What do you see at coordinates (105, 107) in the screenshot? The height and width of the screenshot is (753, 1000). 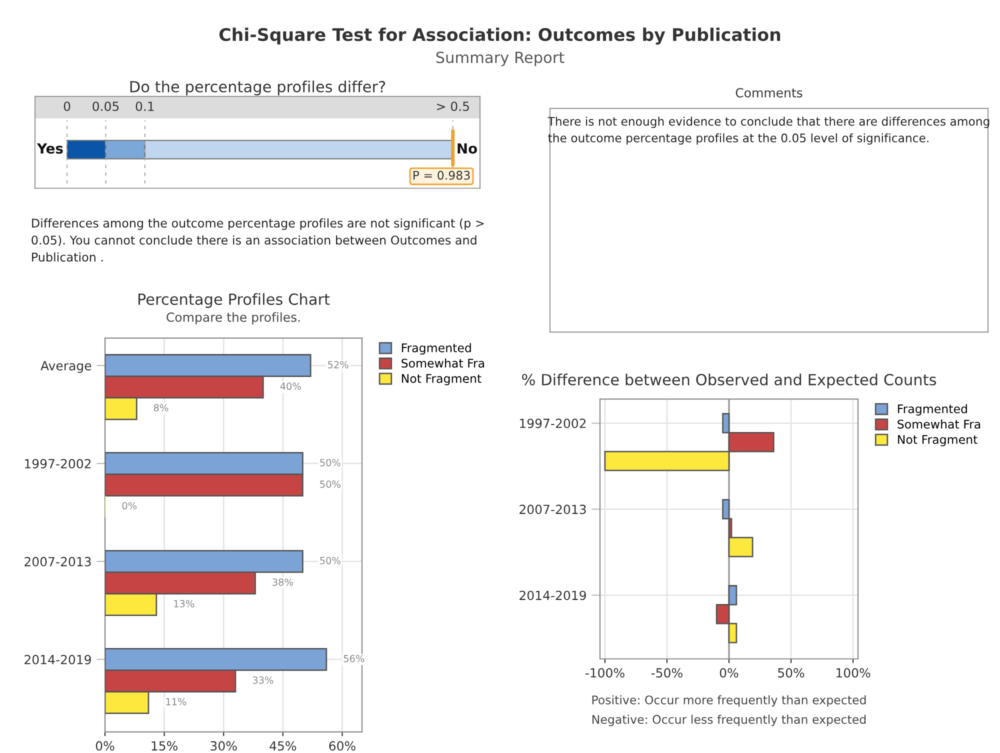 I see `category-label: 0.05` at bounding box center [105, 107].